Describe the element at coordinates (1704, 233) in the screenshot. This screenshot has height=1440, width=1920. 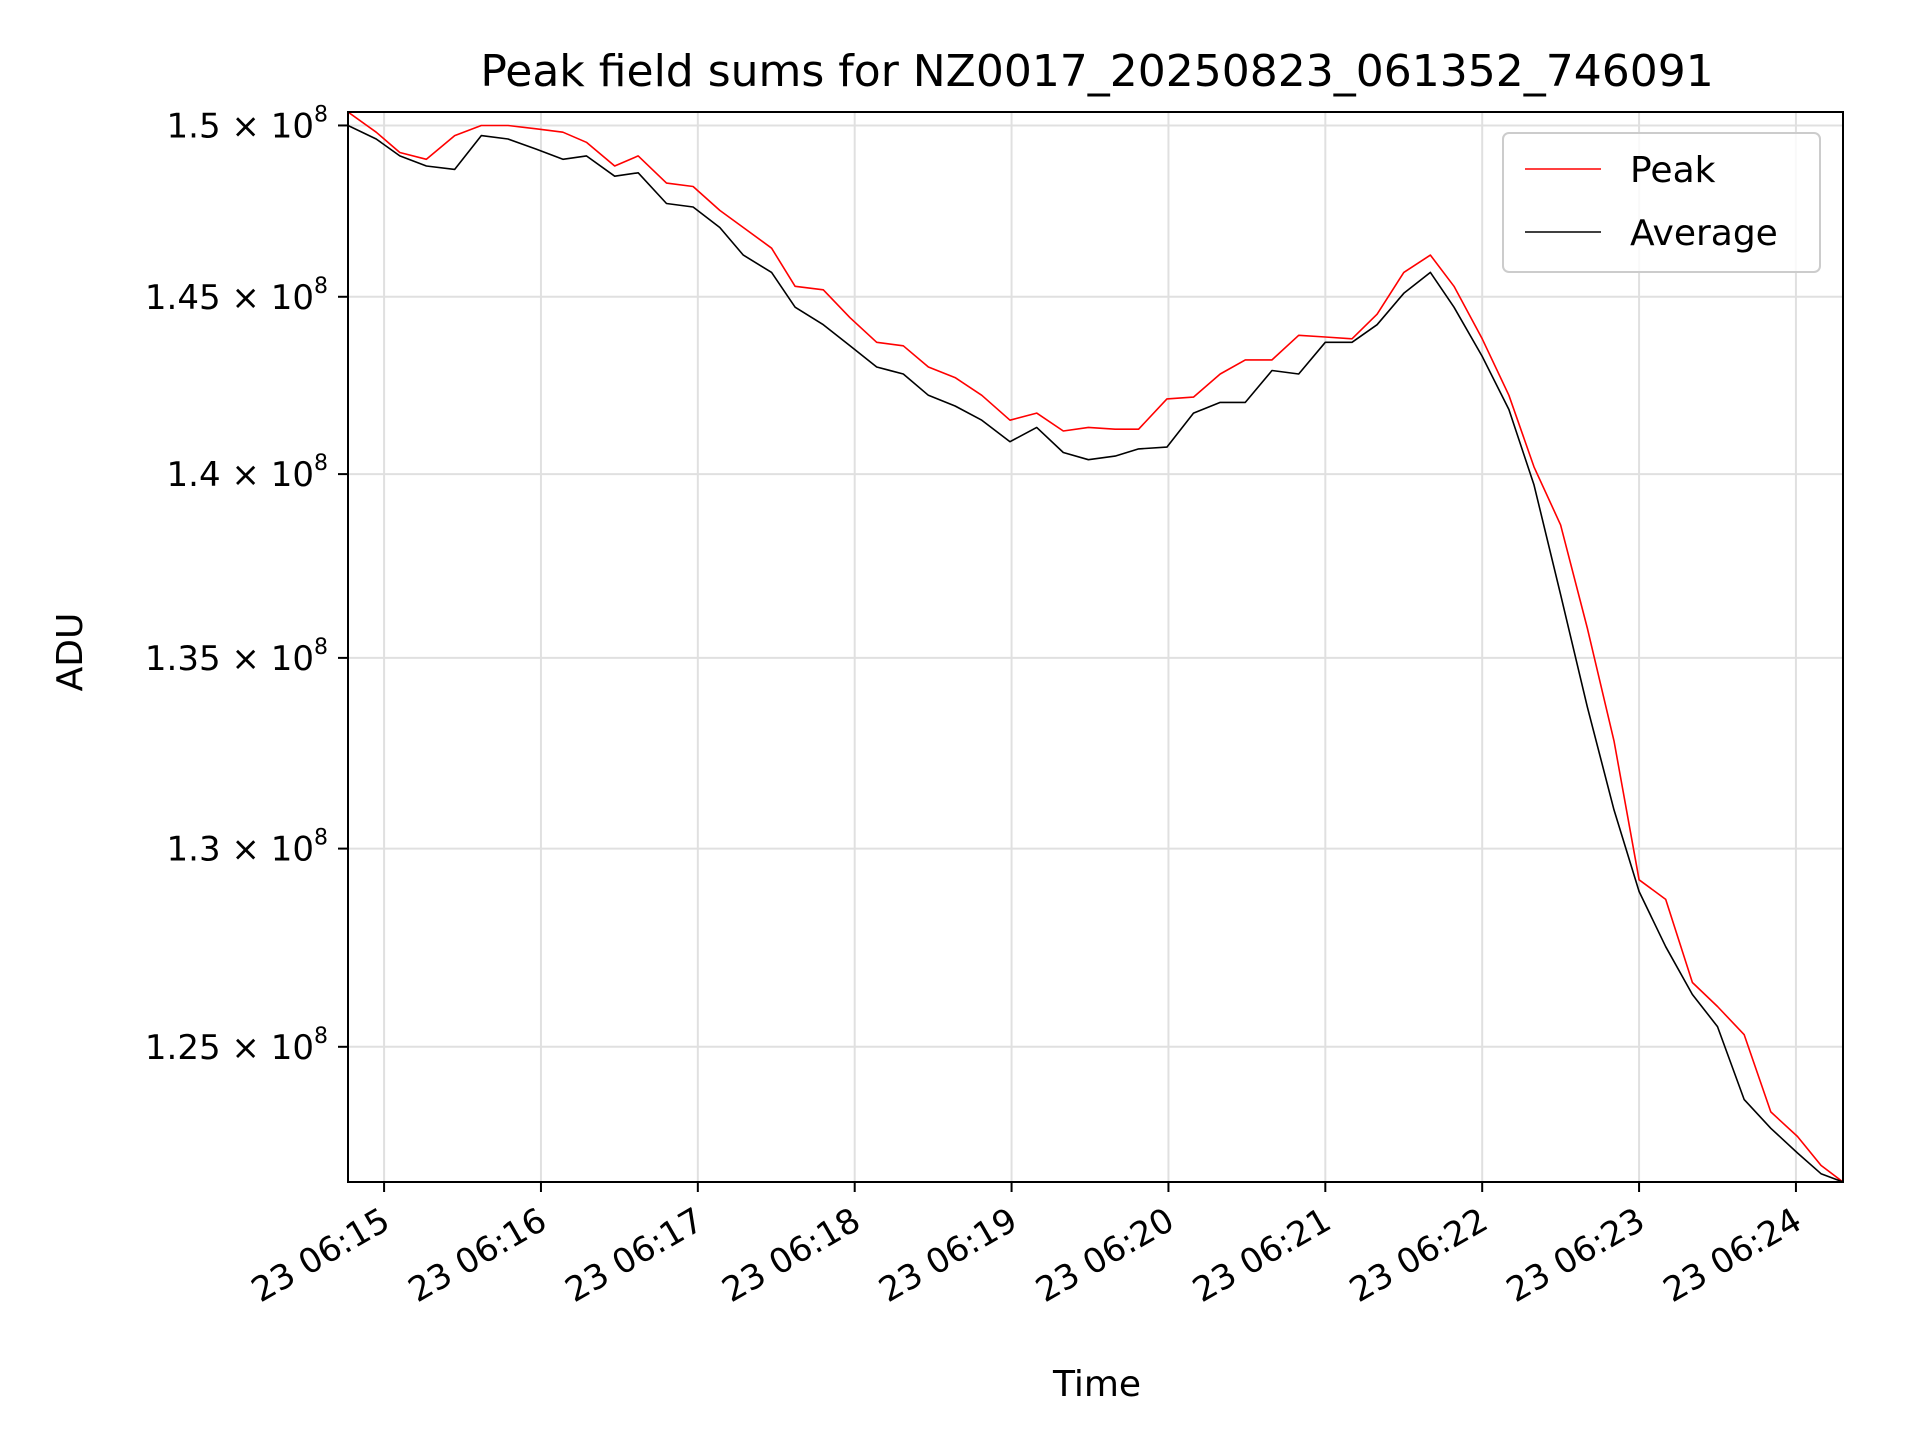
I see `legend-label-average: Average` at that location.